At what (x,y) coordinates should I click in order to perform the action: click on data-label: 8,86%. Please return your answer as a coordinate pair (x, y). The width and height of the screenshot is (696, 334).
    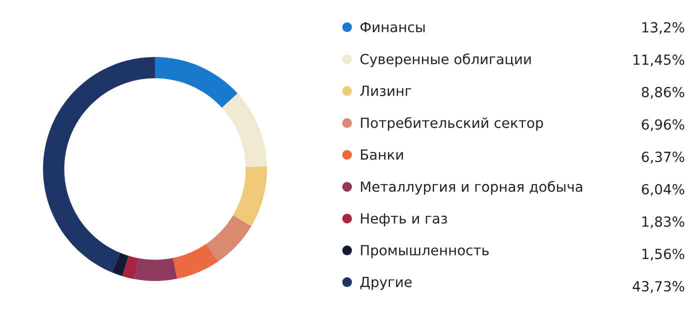
    Looking at the image, I should click on (663, 92).